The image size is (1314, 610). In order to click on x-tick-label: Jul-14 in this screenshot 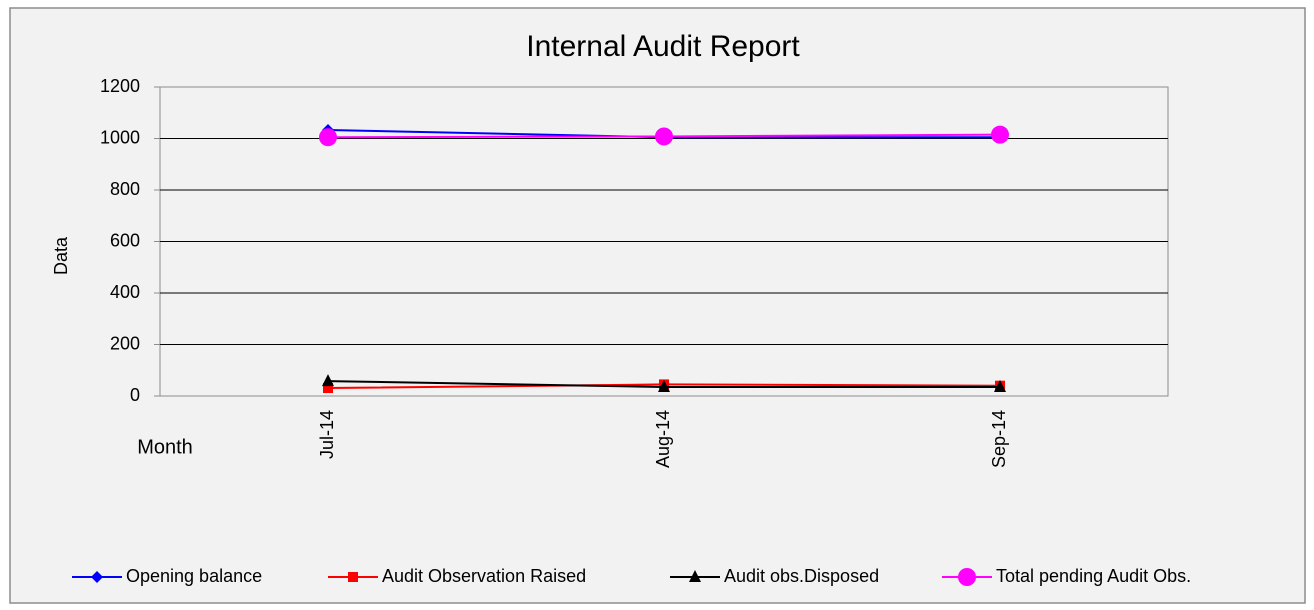, I will do `click(327, 434)`.